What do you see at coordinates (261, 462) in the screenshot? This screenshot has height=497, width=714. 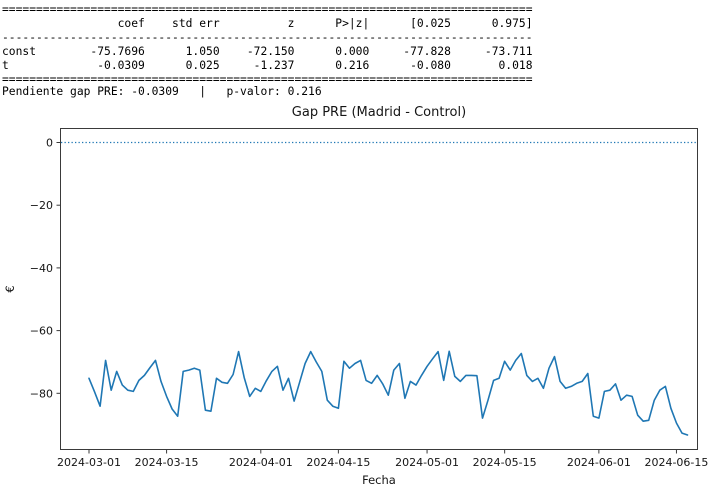 I see `x-tick-label: 2024-04-01` at bounding box center [261, 462].